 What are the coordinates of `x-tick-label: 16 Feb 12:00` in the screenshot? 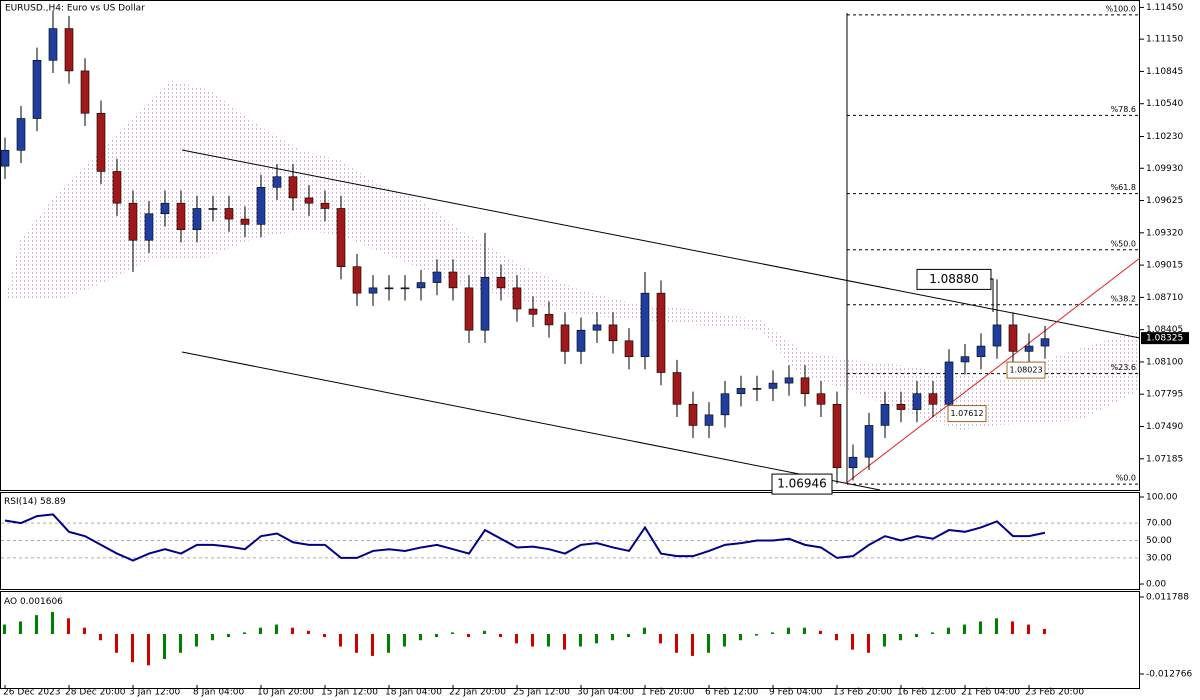 It's located at (926, 693).